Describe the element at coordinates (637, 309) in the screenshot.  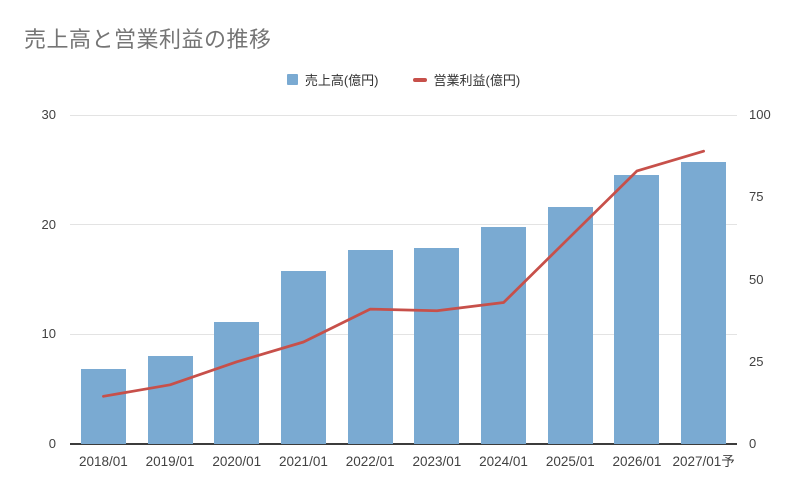
I see `bar-2026/01` at that location.